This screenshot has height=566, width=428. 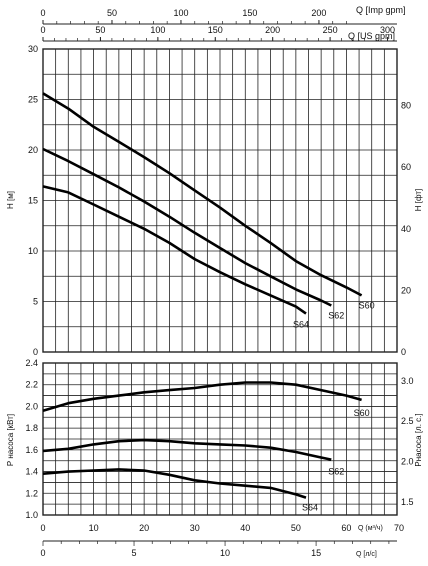 What do you see at coordinates (406, 167) in the screenshot?
I see `head-ytick-right: 60` at bounding box center [406, 167].